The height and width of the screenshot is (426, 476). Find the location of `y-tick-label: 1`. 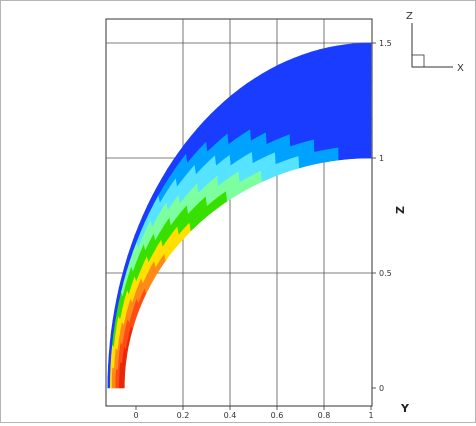

y-tick-label: 1 is located at coordinates (381, 158).